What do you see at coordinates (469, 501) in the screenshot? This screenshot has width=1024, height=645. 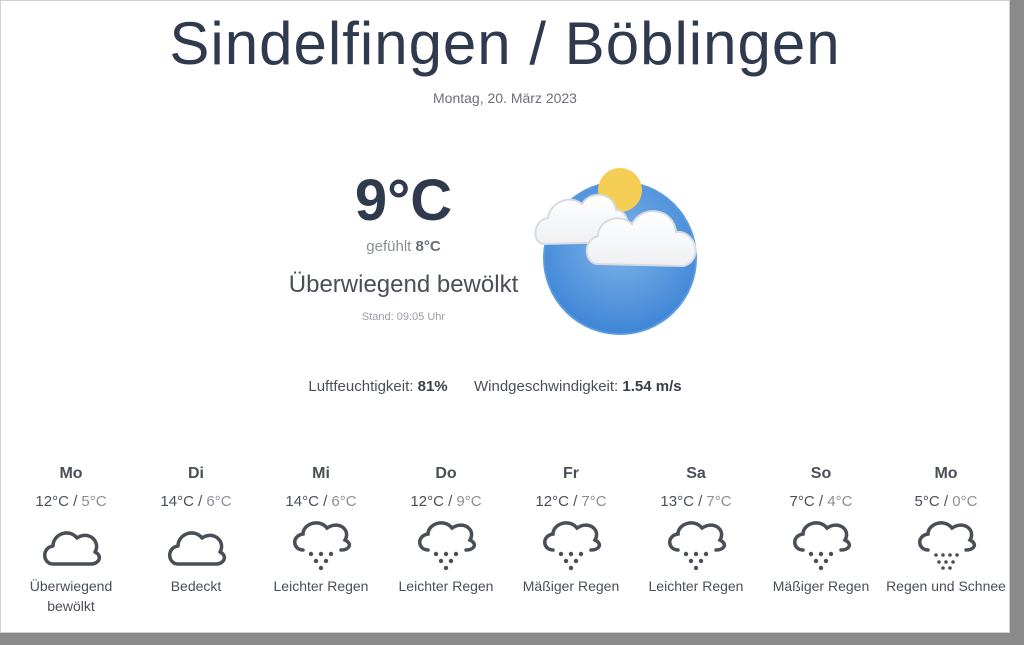 I see `forecast-low: 9°C` at bounding box center [469, 501].